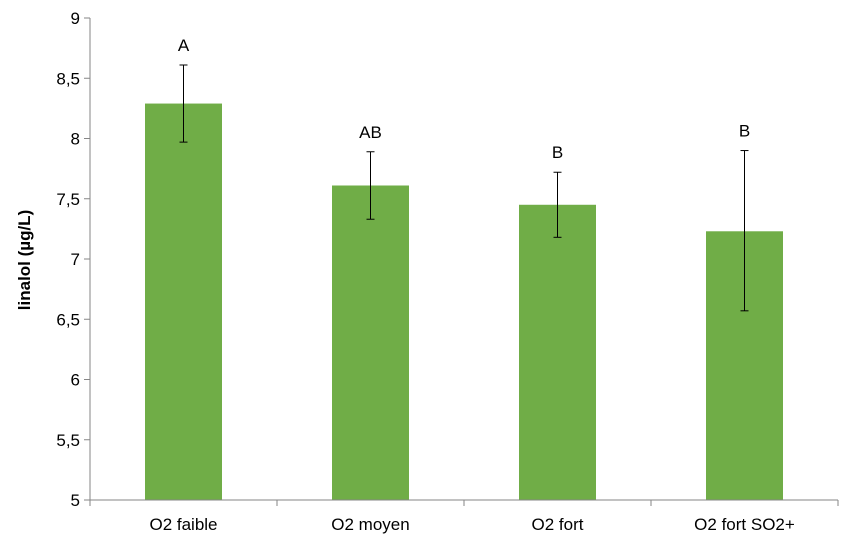  I want to click on y-axis-ticks: 5 5,5 6 6,5 7 7,5 8 8,5 9, so click(73, 259).